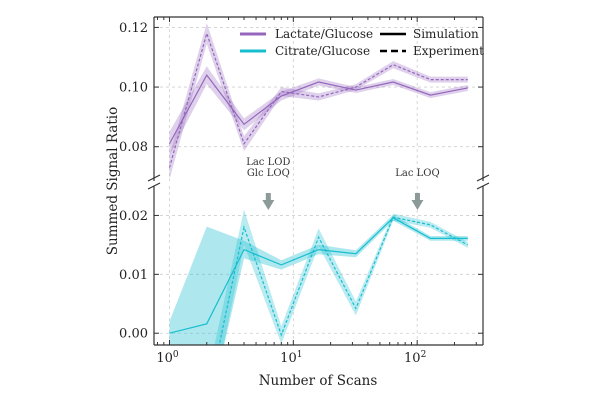 The image size is (600, 400). I want to click on y-tick-label: 0.02, so click(133, 216).